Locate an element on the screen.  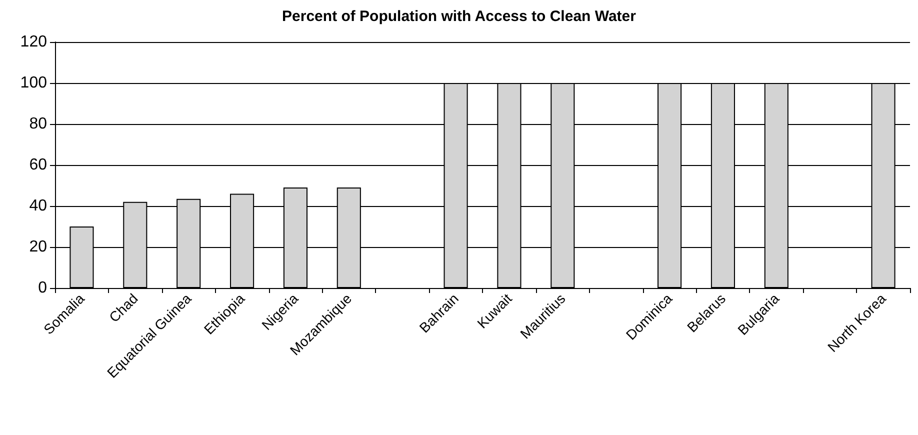
y-tick-label: 0 is located at coordinates (43, 288).